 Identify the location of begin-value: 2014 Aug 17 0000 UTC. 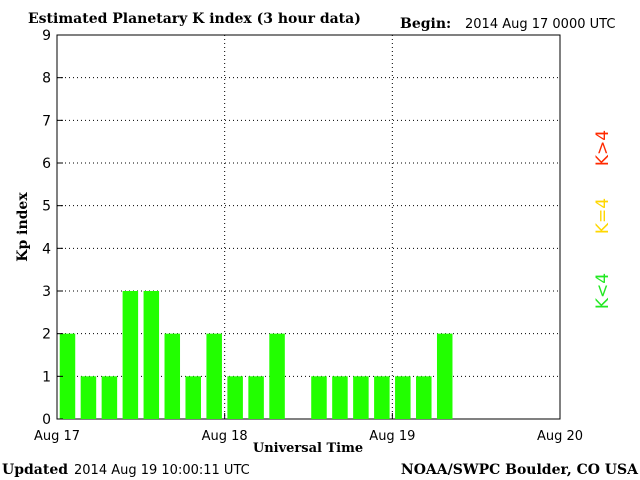
(540, 24).